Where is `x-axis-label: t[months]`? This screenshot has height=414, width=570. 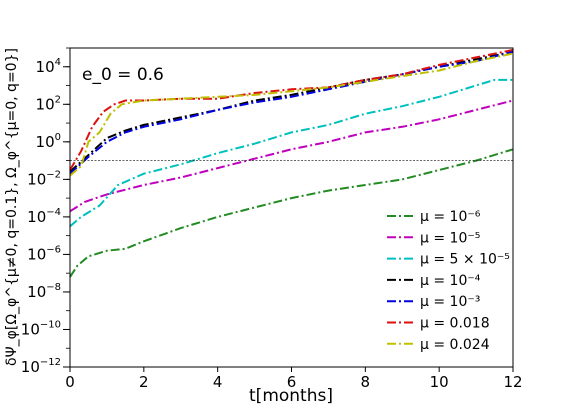 x-axis-label: t[months] is located at coordinates (291, 396).